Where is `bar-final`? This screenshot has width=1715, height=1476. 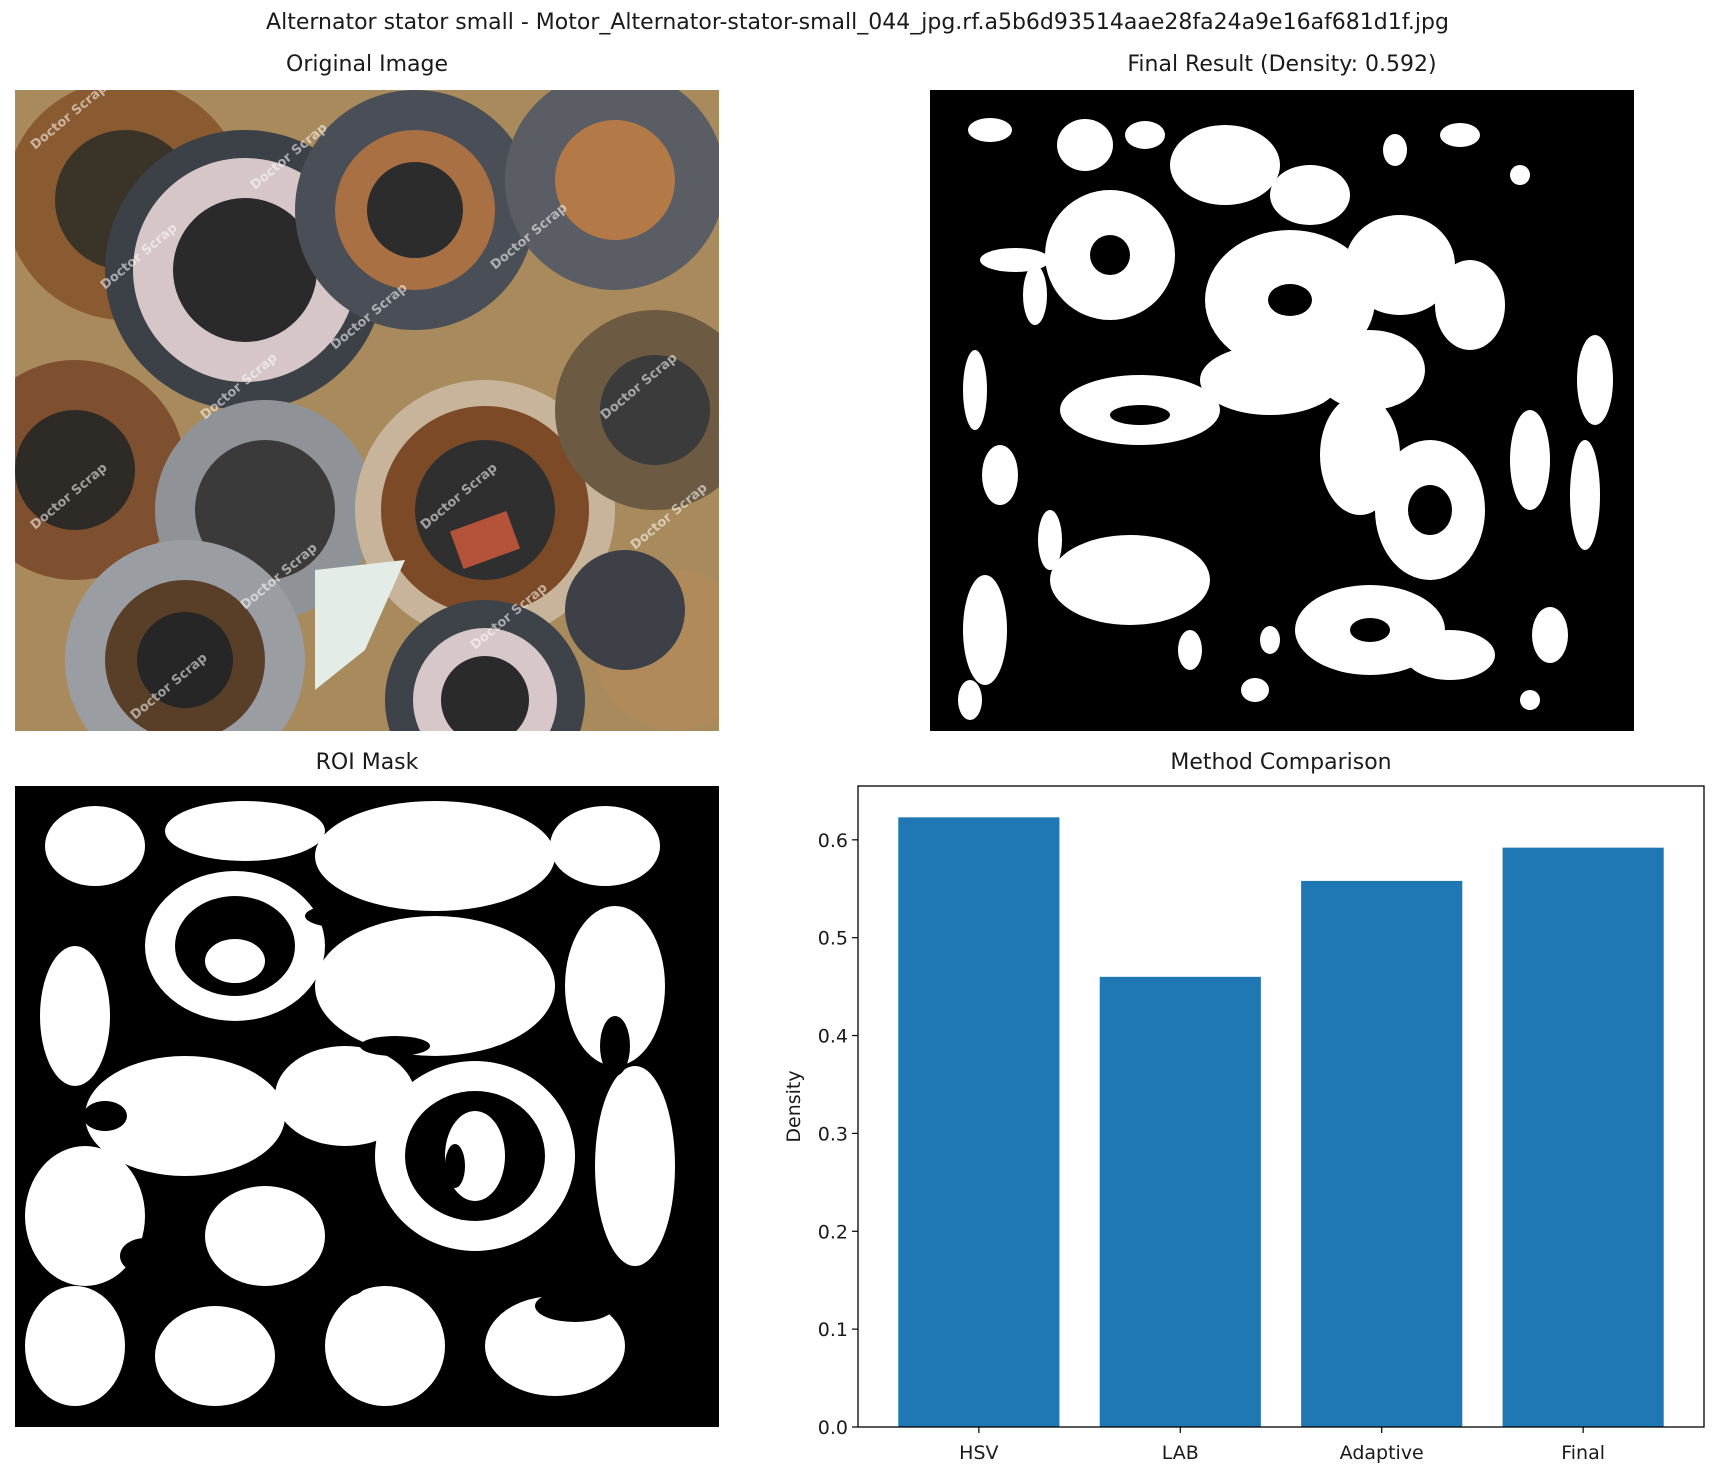 bar-final is located at coordinates (1583, 1137).